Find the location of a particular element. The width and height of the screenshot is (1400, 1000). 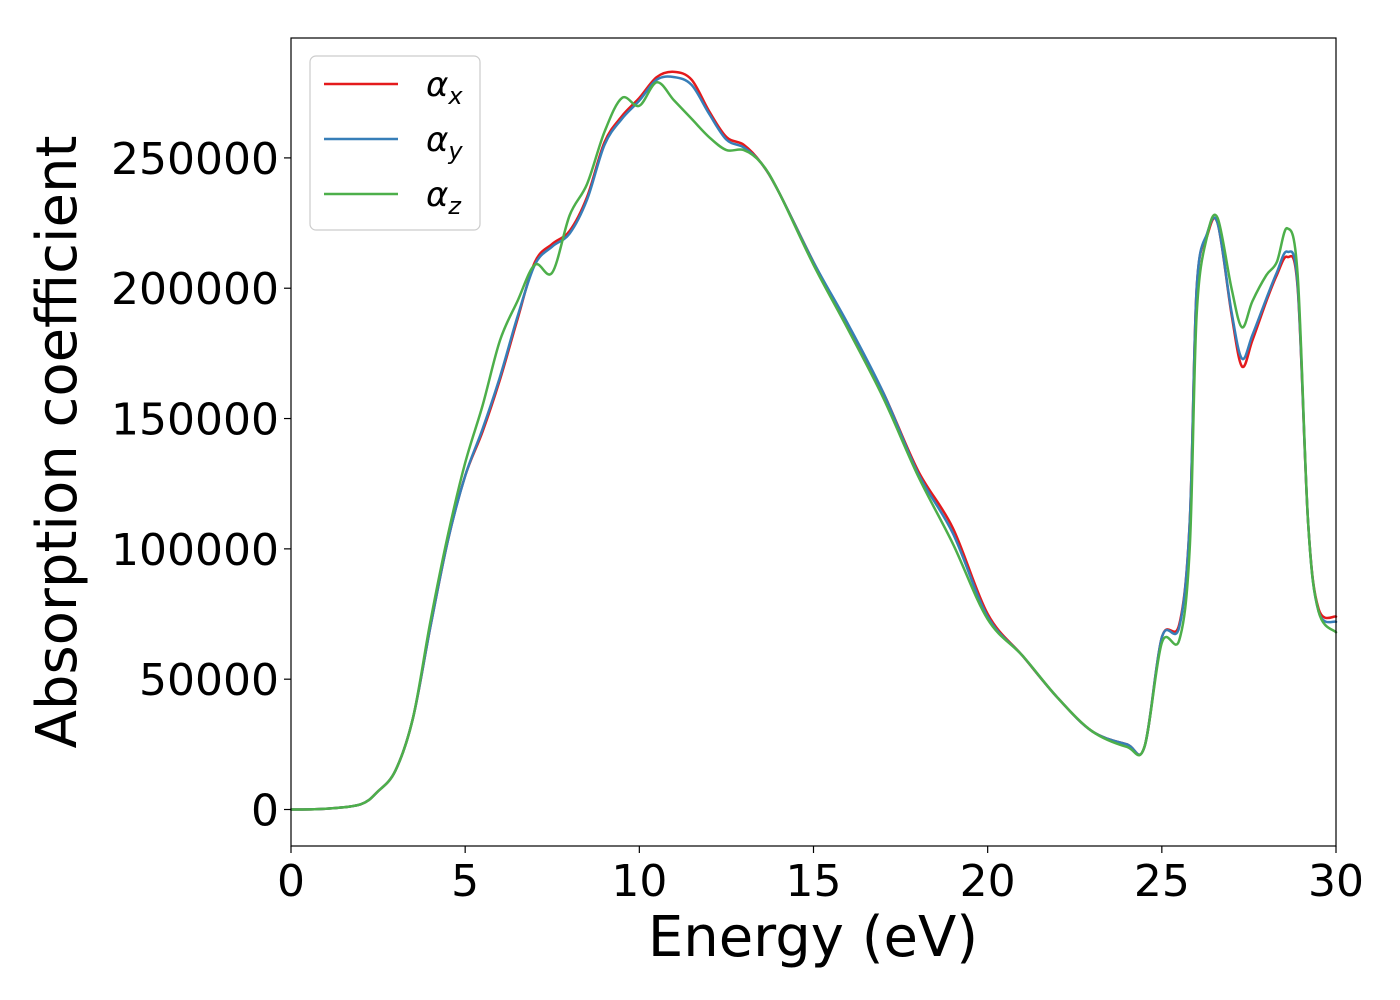

x-tick-label: 20 is located at coordinates (988, 881).